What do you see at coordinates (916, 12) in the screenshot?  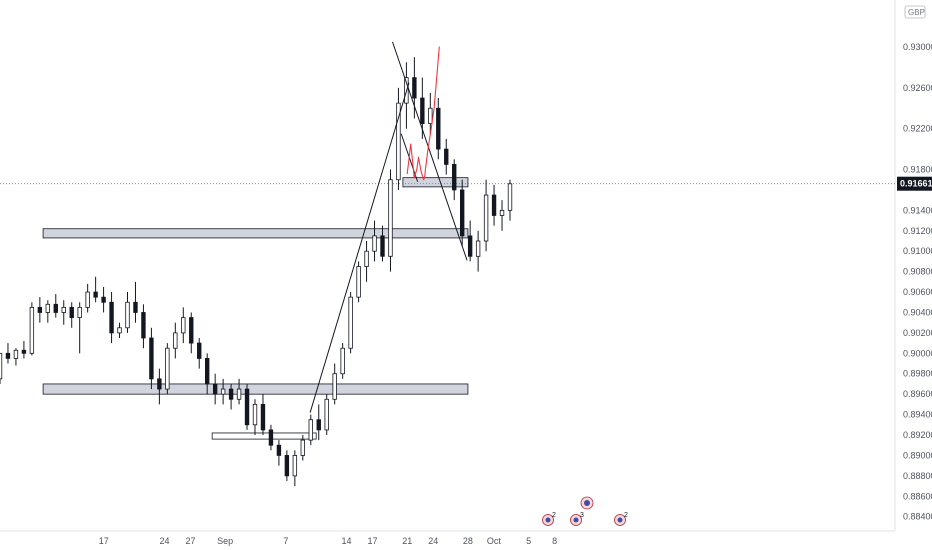 I see `currency-label: GBP` at bounding box center [916, 12].